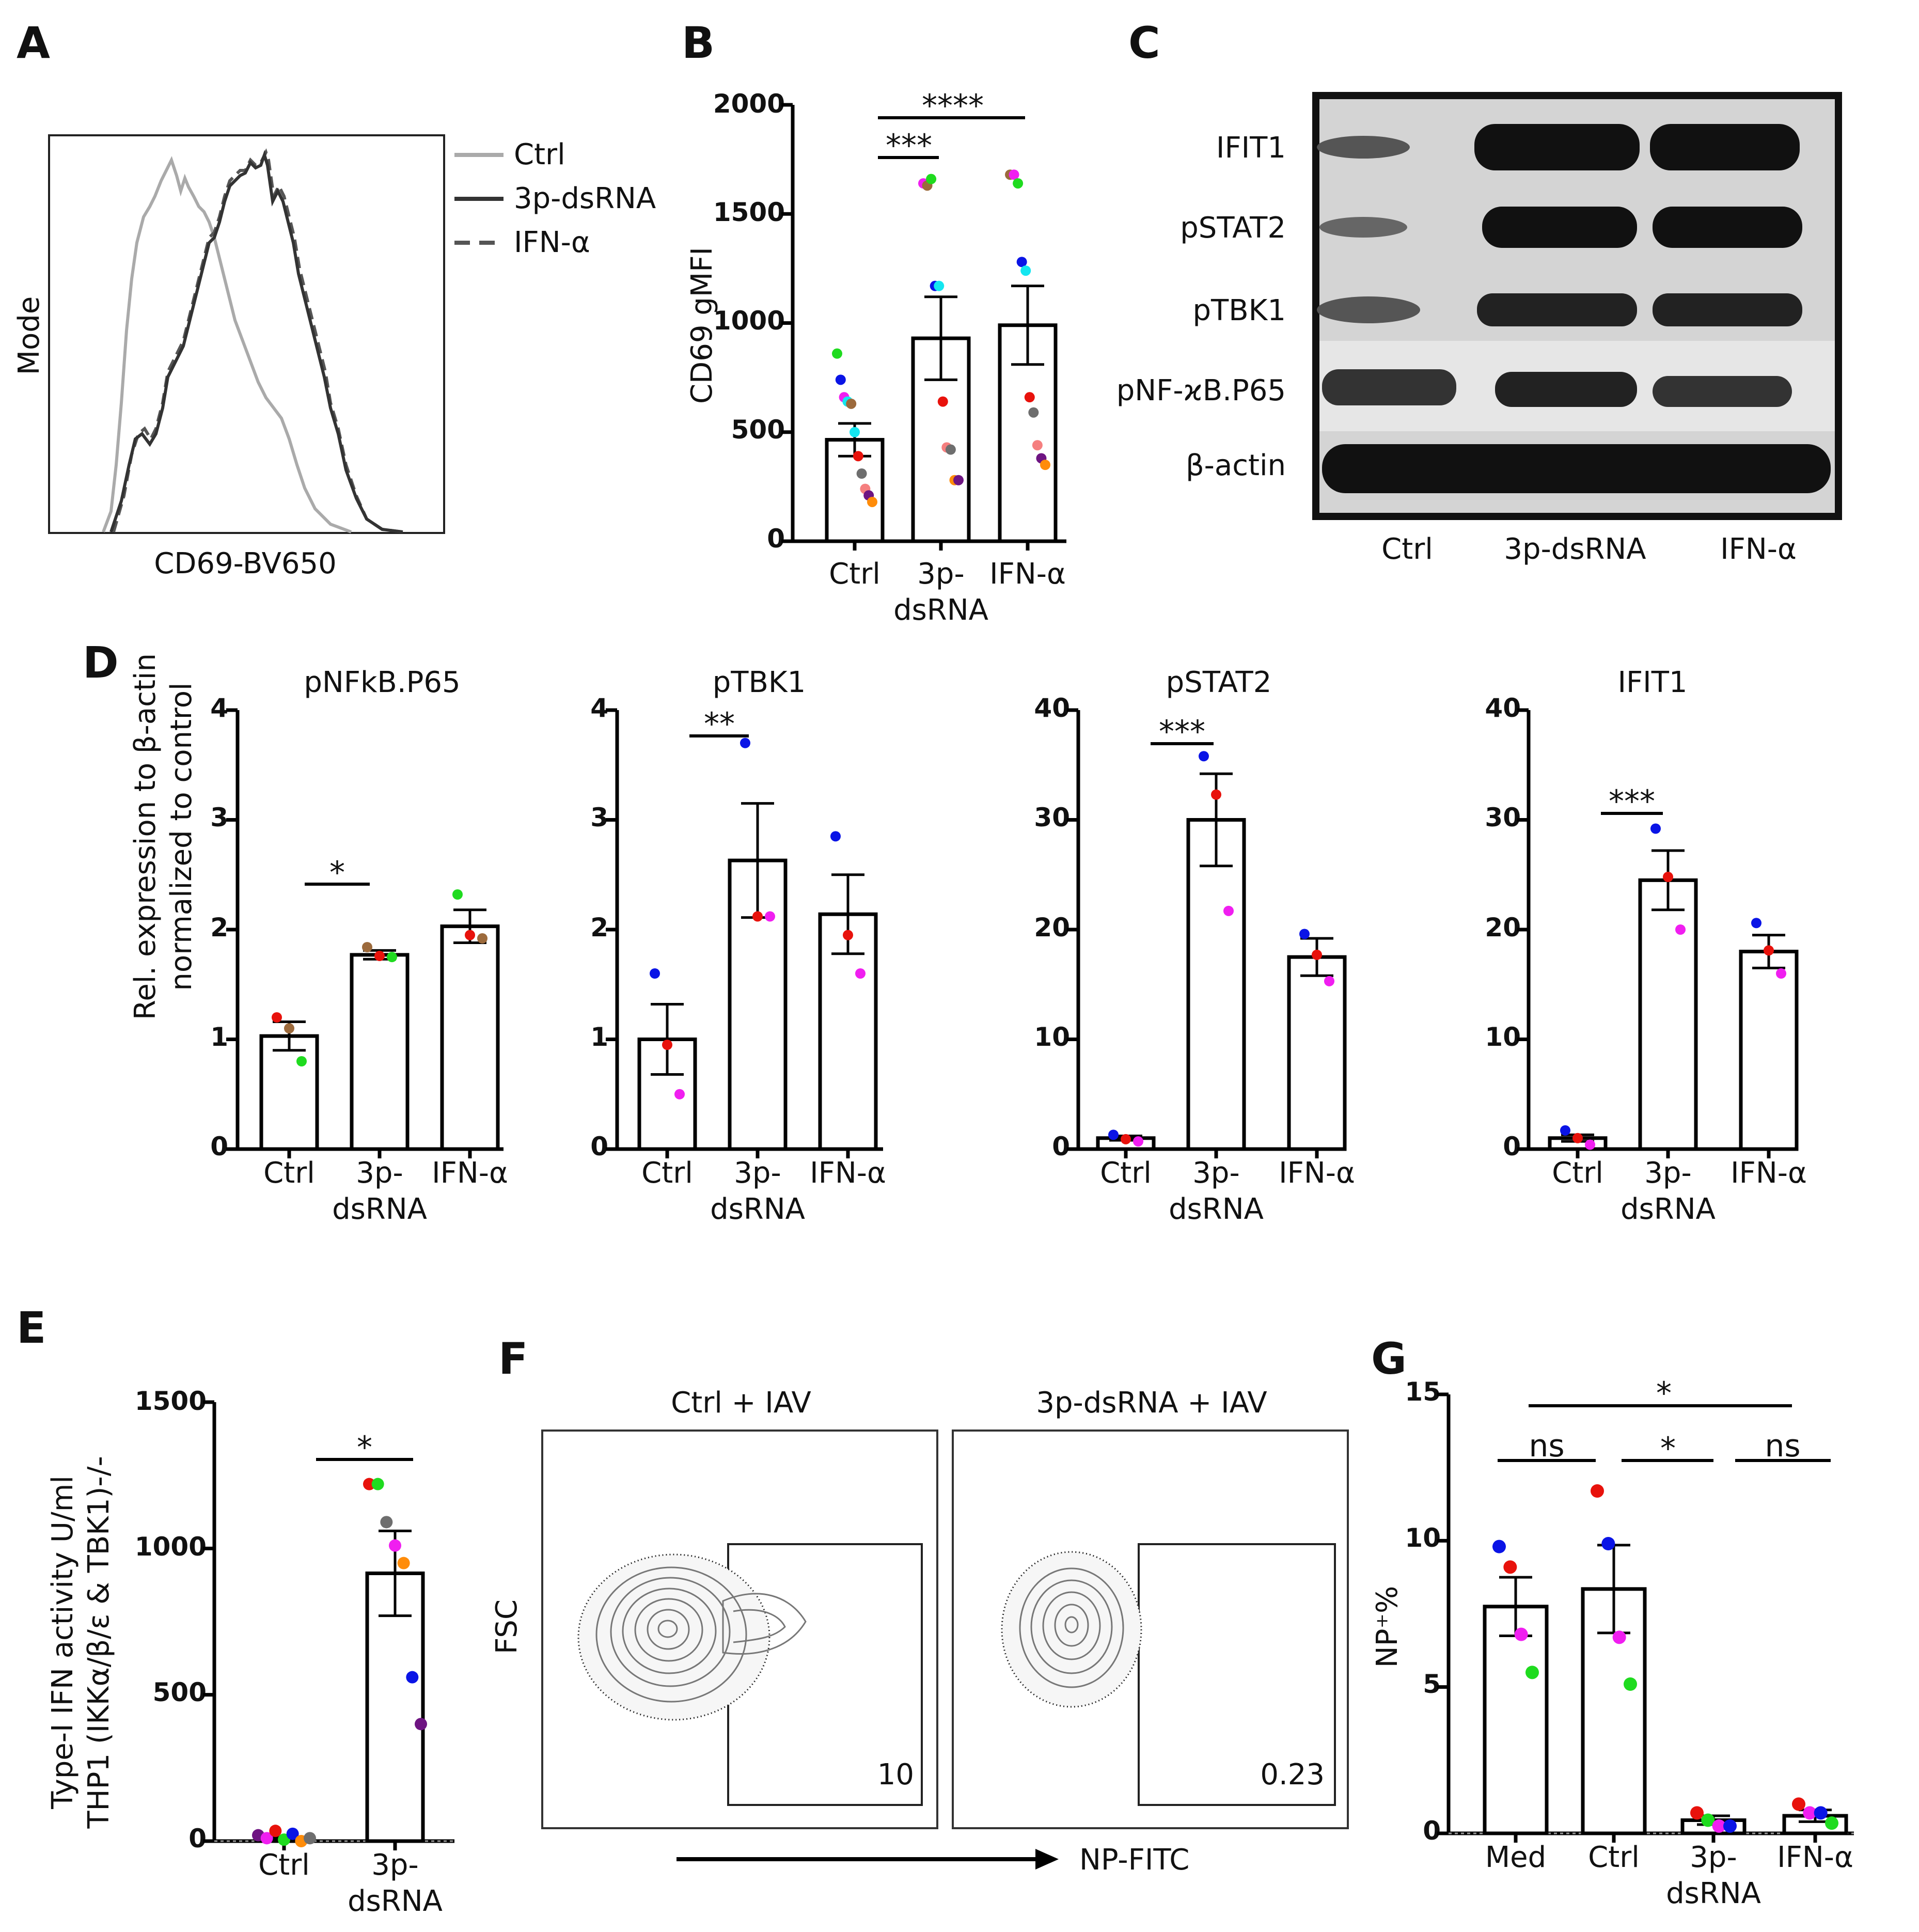 The height and width of the screenshot is (1932, 1919). What do you see at coordinates (1423, 1392) in the screenshot?
I see `g-ytick-15: 15` at bounding box center [1423, 1392].